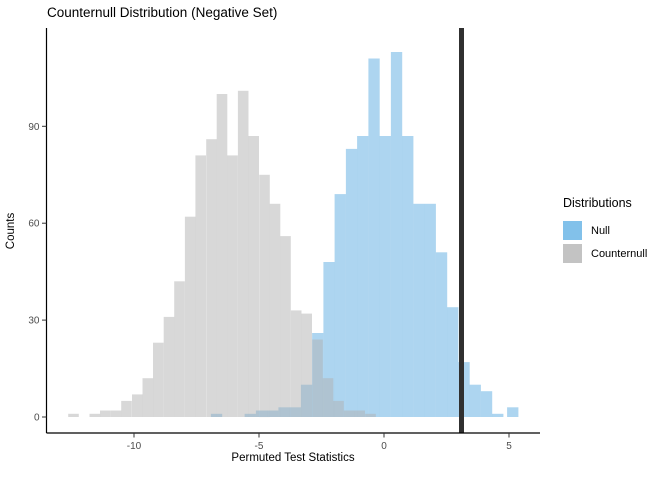  Describe the element at coordinates (600, 230) in the screenshot. I see `legend-label-null: Null` at that location.